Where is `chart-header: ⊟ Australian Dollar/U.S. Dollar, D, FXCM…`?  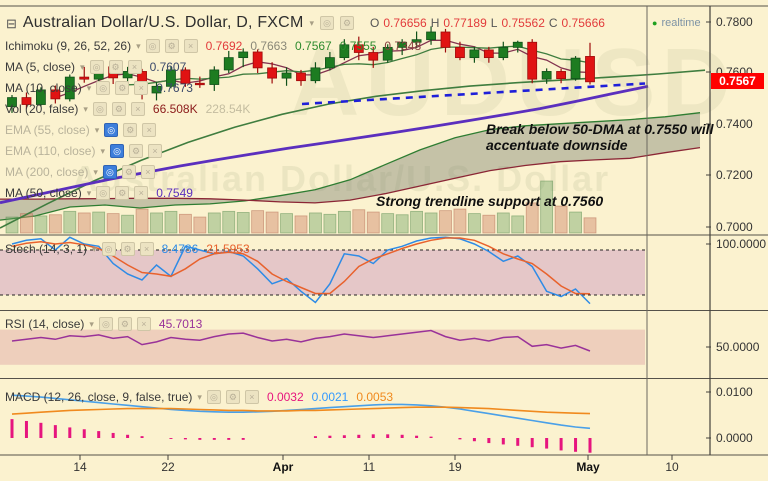 chart-header: ⊟ Australian Dollar/U.S. Dollar, D, FXCM… is located at coordinates (305, 23).